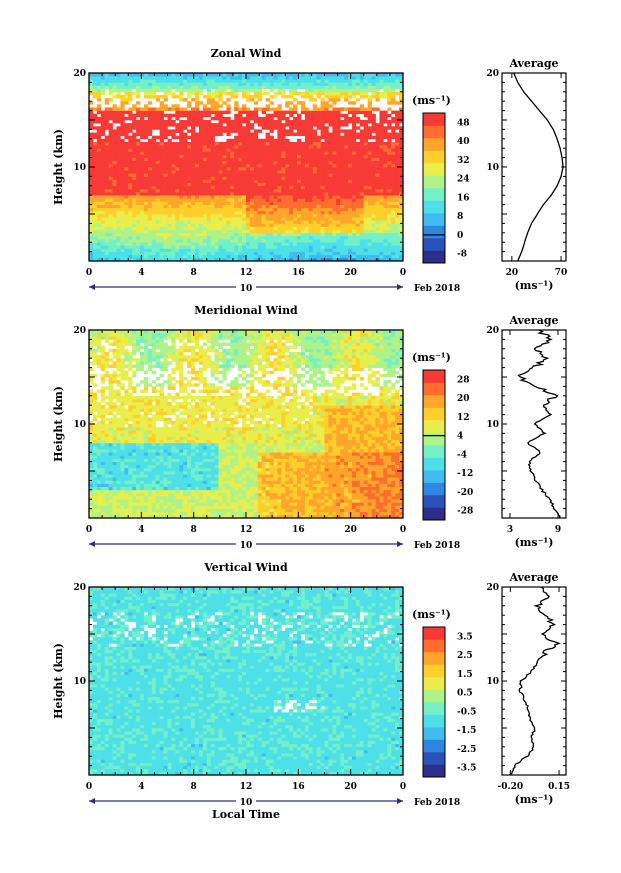 This screenshot has width=621, height=873. Describe the element at coordinates (463, 180) in the screenshot. I see `colorbar-tick-label: 24` at that location.